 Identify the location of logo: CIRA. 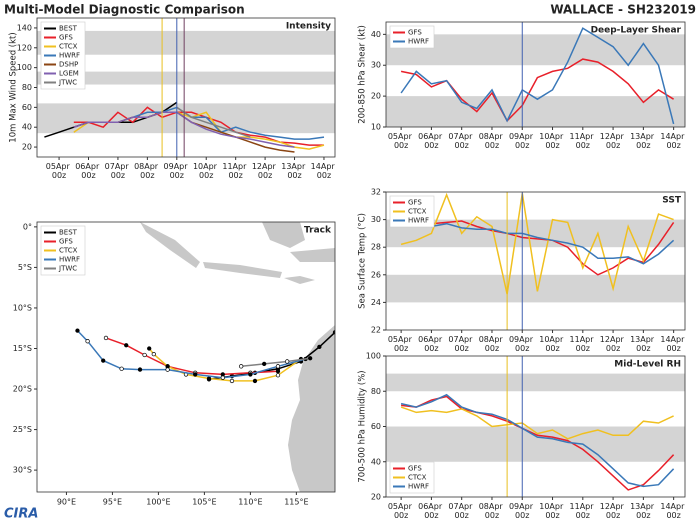
(21, 514).